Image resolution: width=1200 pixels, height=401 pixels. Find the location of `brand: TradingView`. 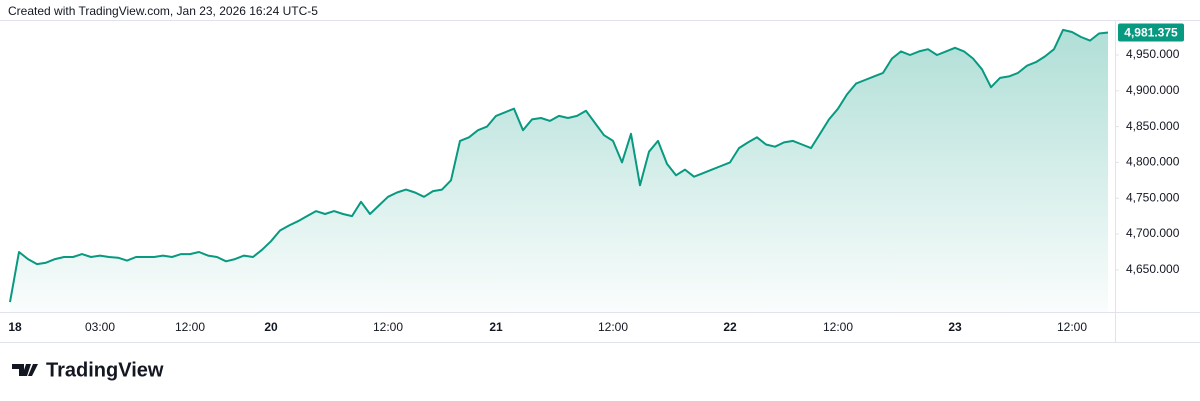

brand: TradingView is located at coordinates (105, 370).